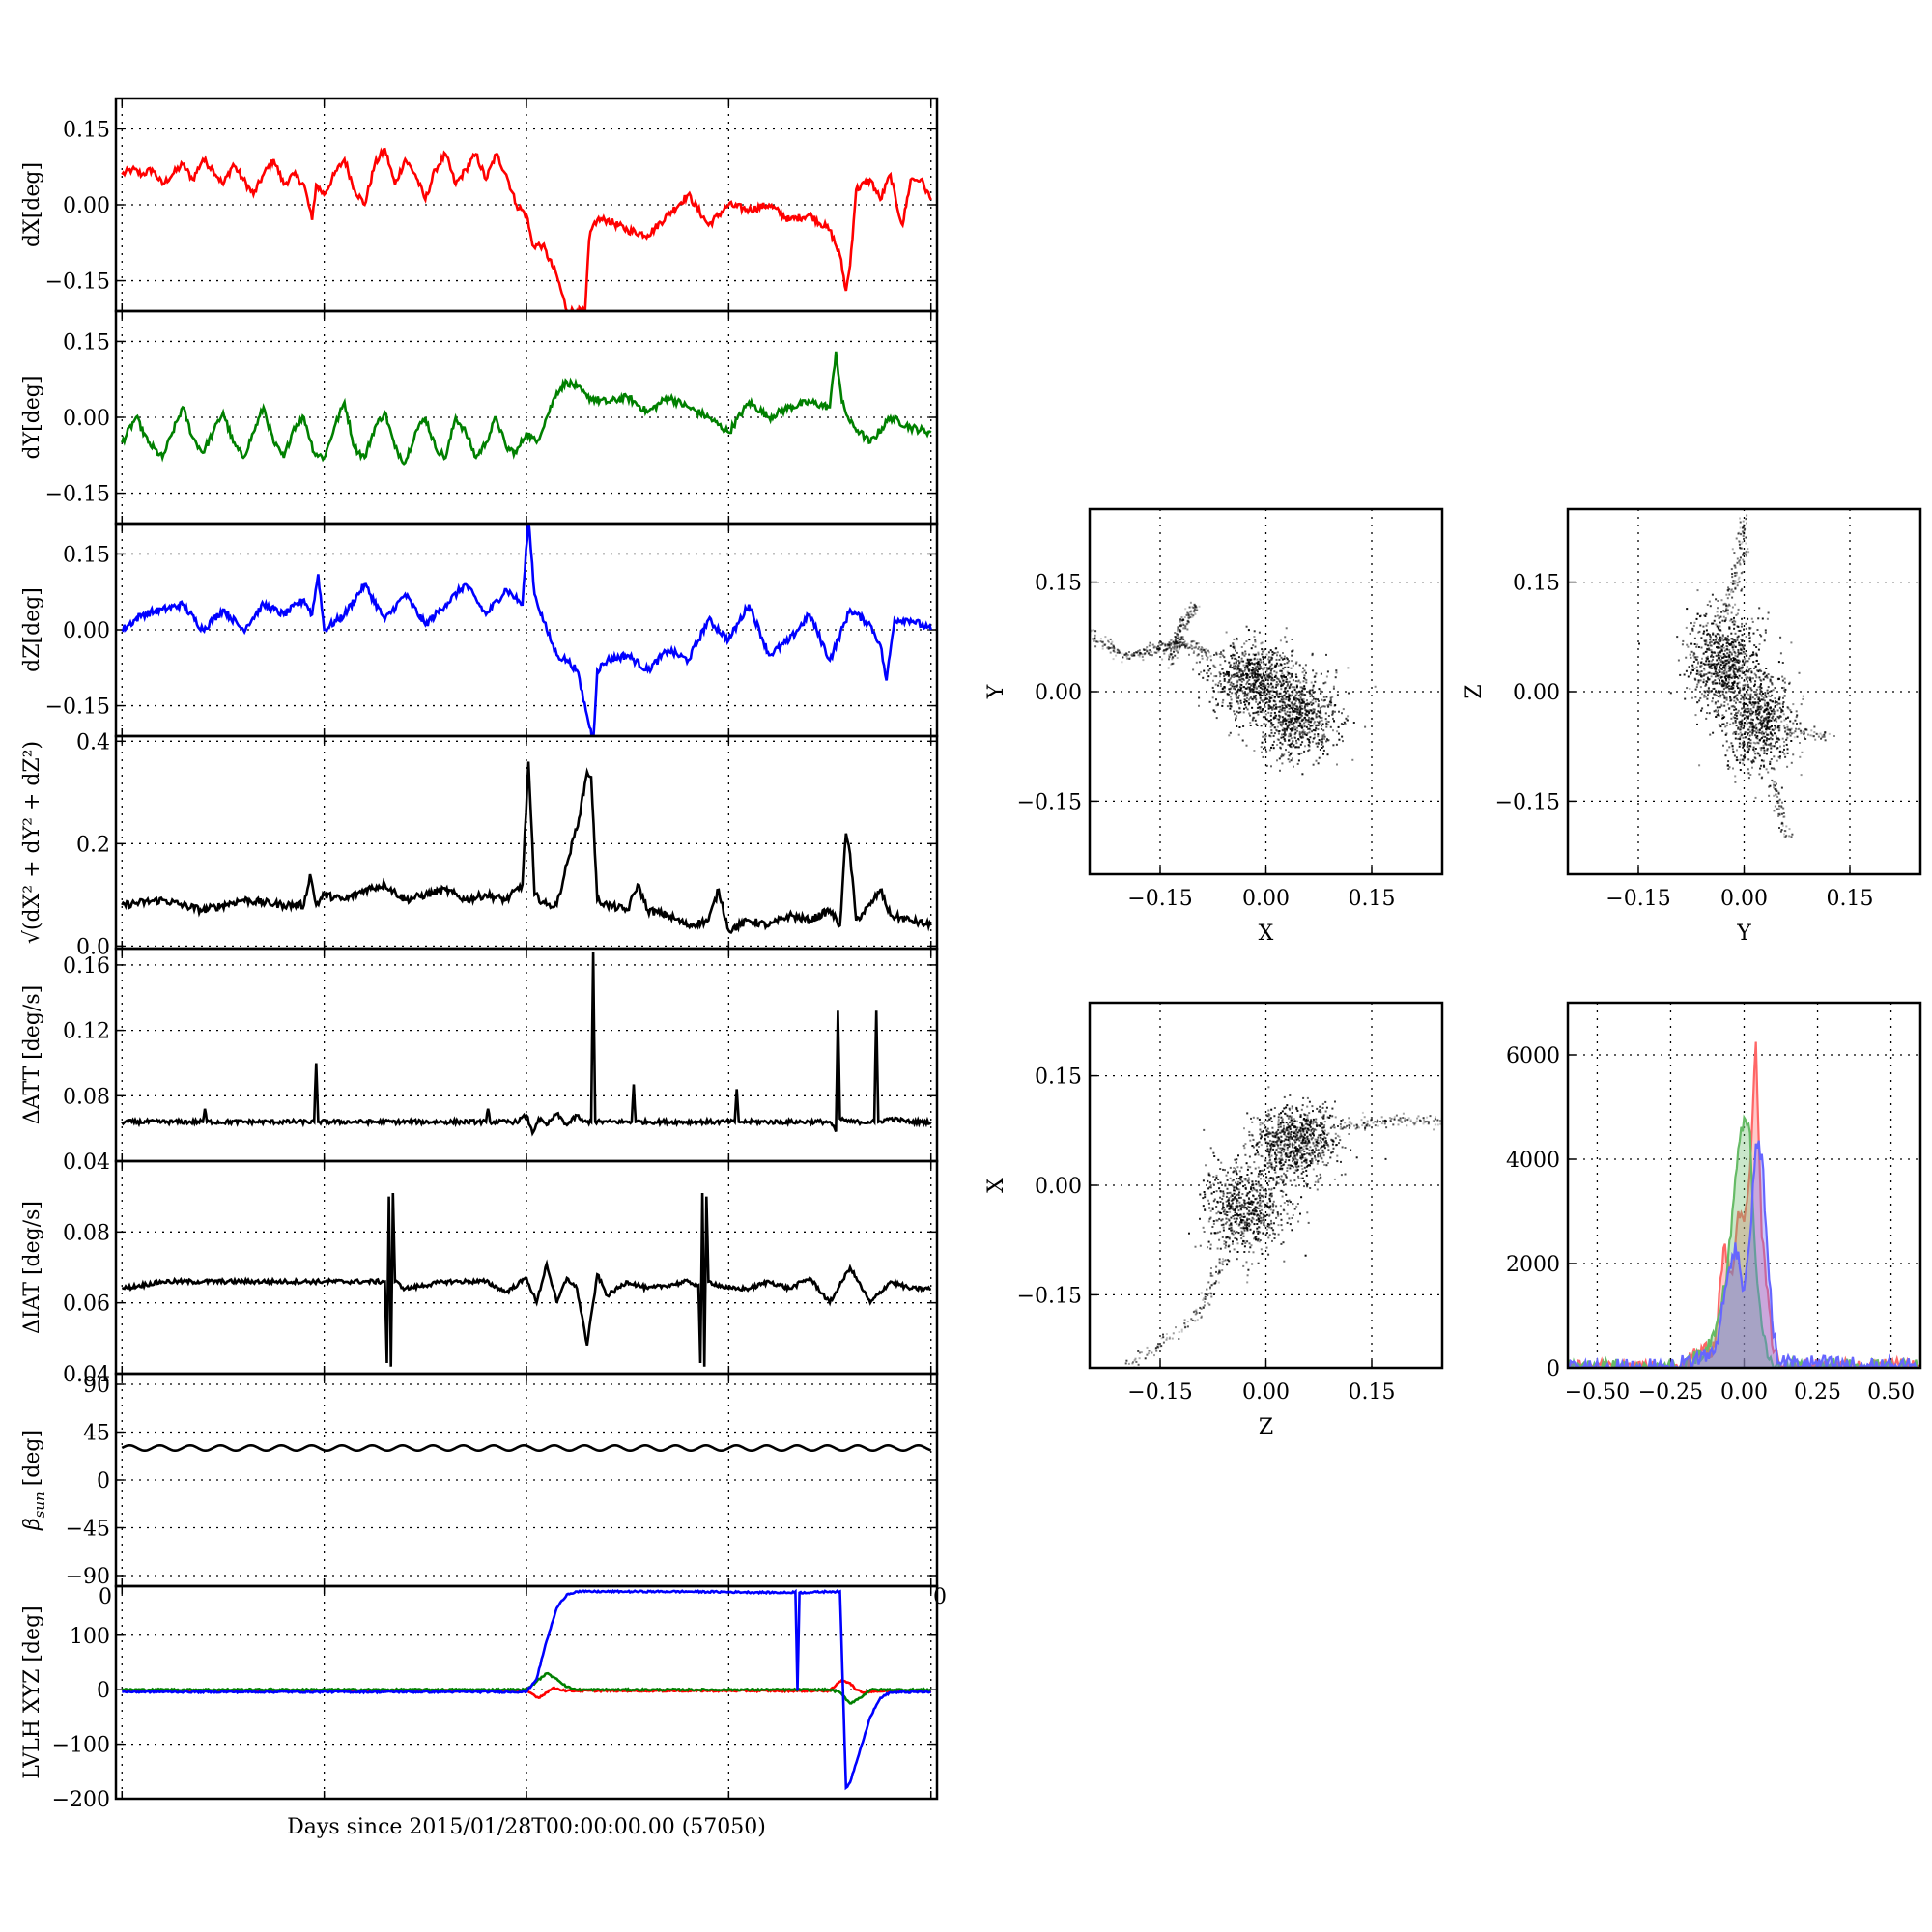 This screenshot has width=1932, height=1932. What do you see at coordinates (103, 1481) in the screenshot?
I see `y-tick-label: 0` at bounding box center [103, 1481].